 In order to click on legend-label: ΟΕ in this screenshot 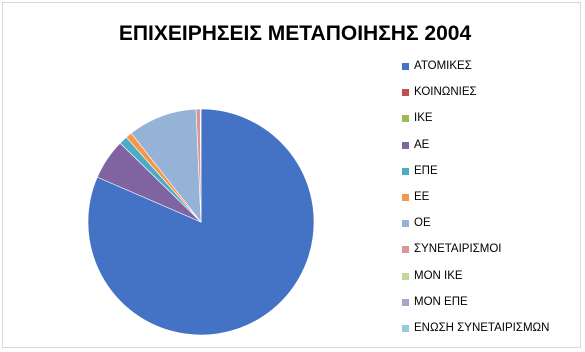, I will do `click(422, 223)`.